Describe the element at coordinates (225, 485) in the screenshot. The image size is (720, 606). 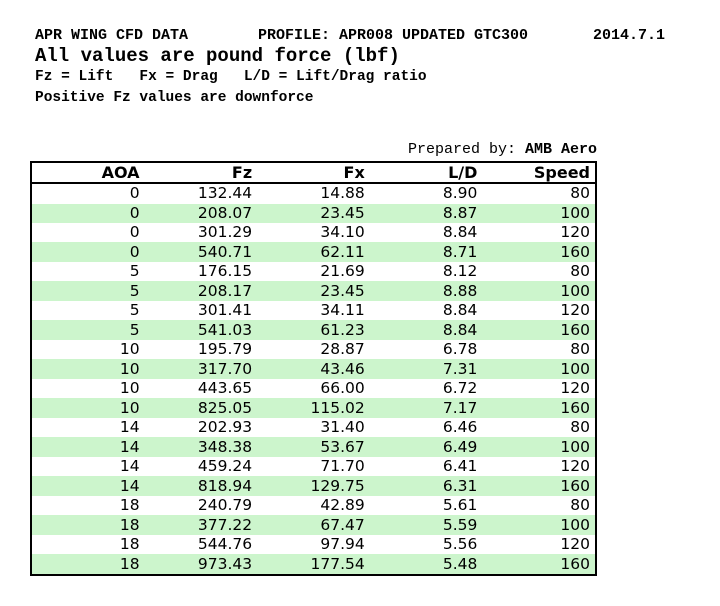
I see `table-cell: 818.94` at that location.